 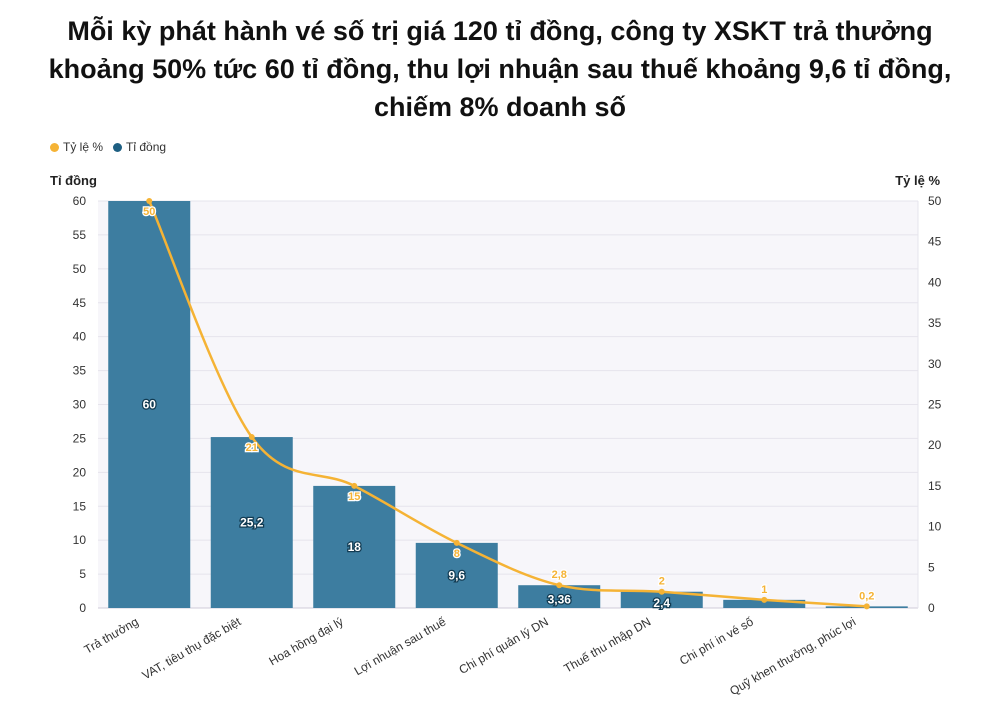 What do you see at coordinates (716, 641) in the screenshot?
I see `x-category-label: Chi phí in vé số` at bounding box center [716, 641].